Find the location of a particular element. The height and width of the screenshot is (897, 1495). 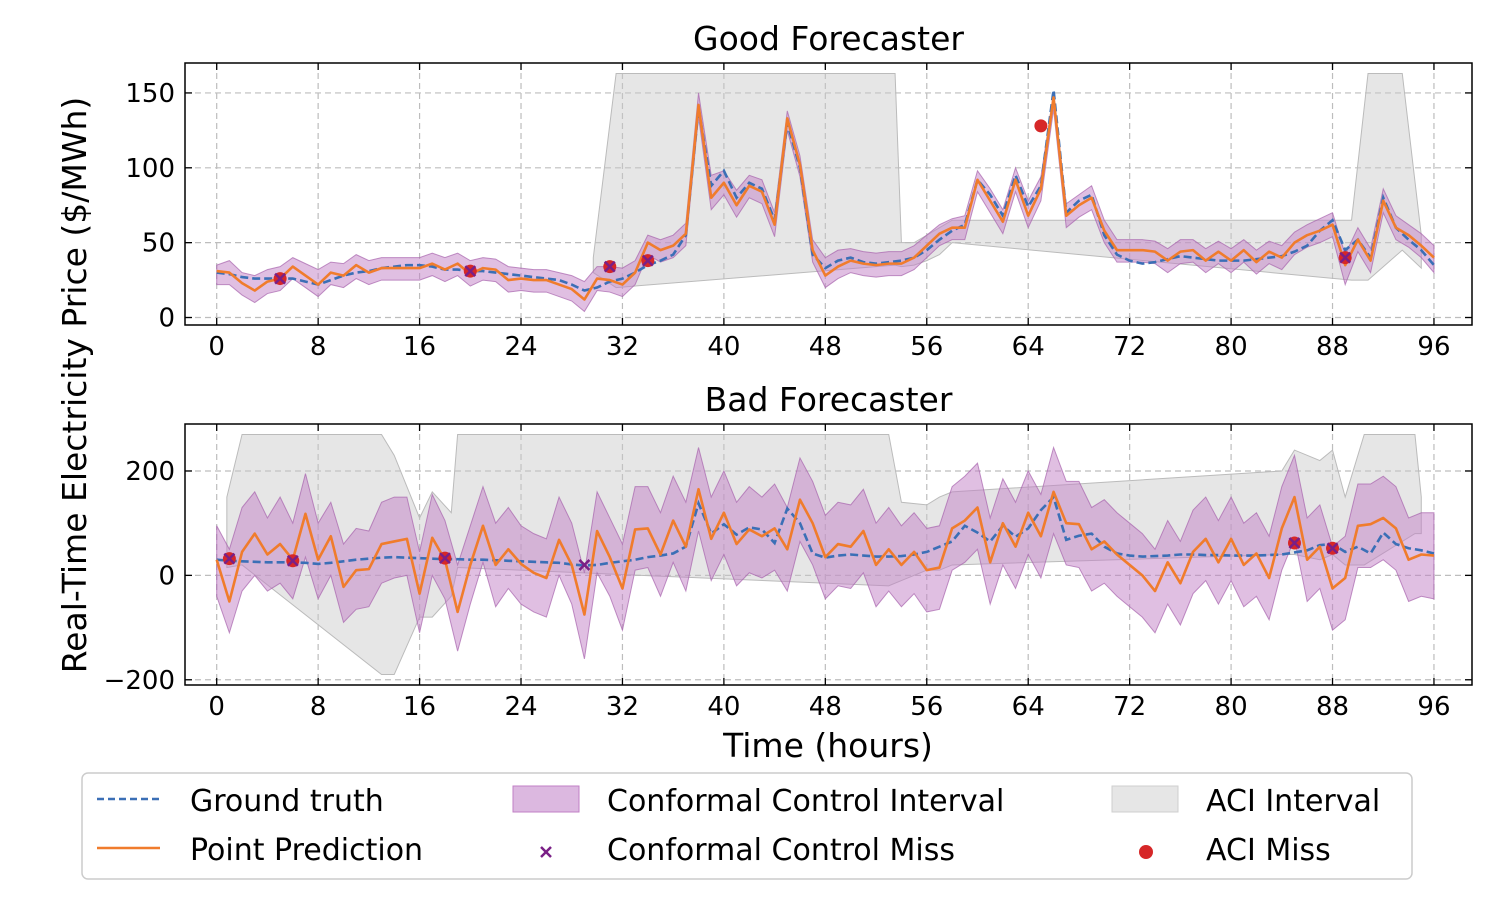

legend-ground-truth-label: Ground truth is located at coordinates (287, 801).